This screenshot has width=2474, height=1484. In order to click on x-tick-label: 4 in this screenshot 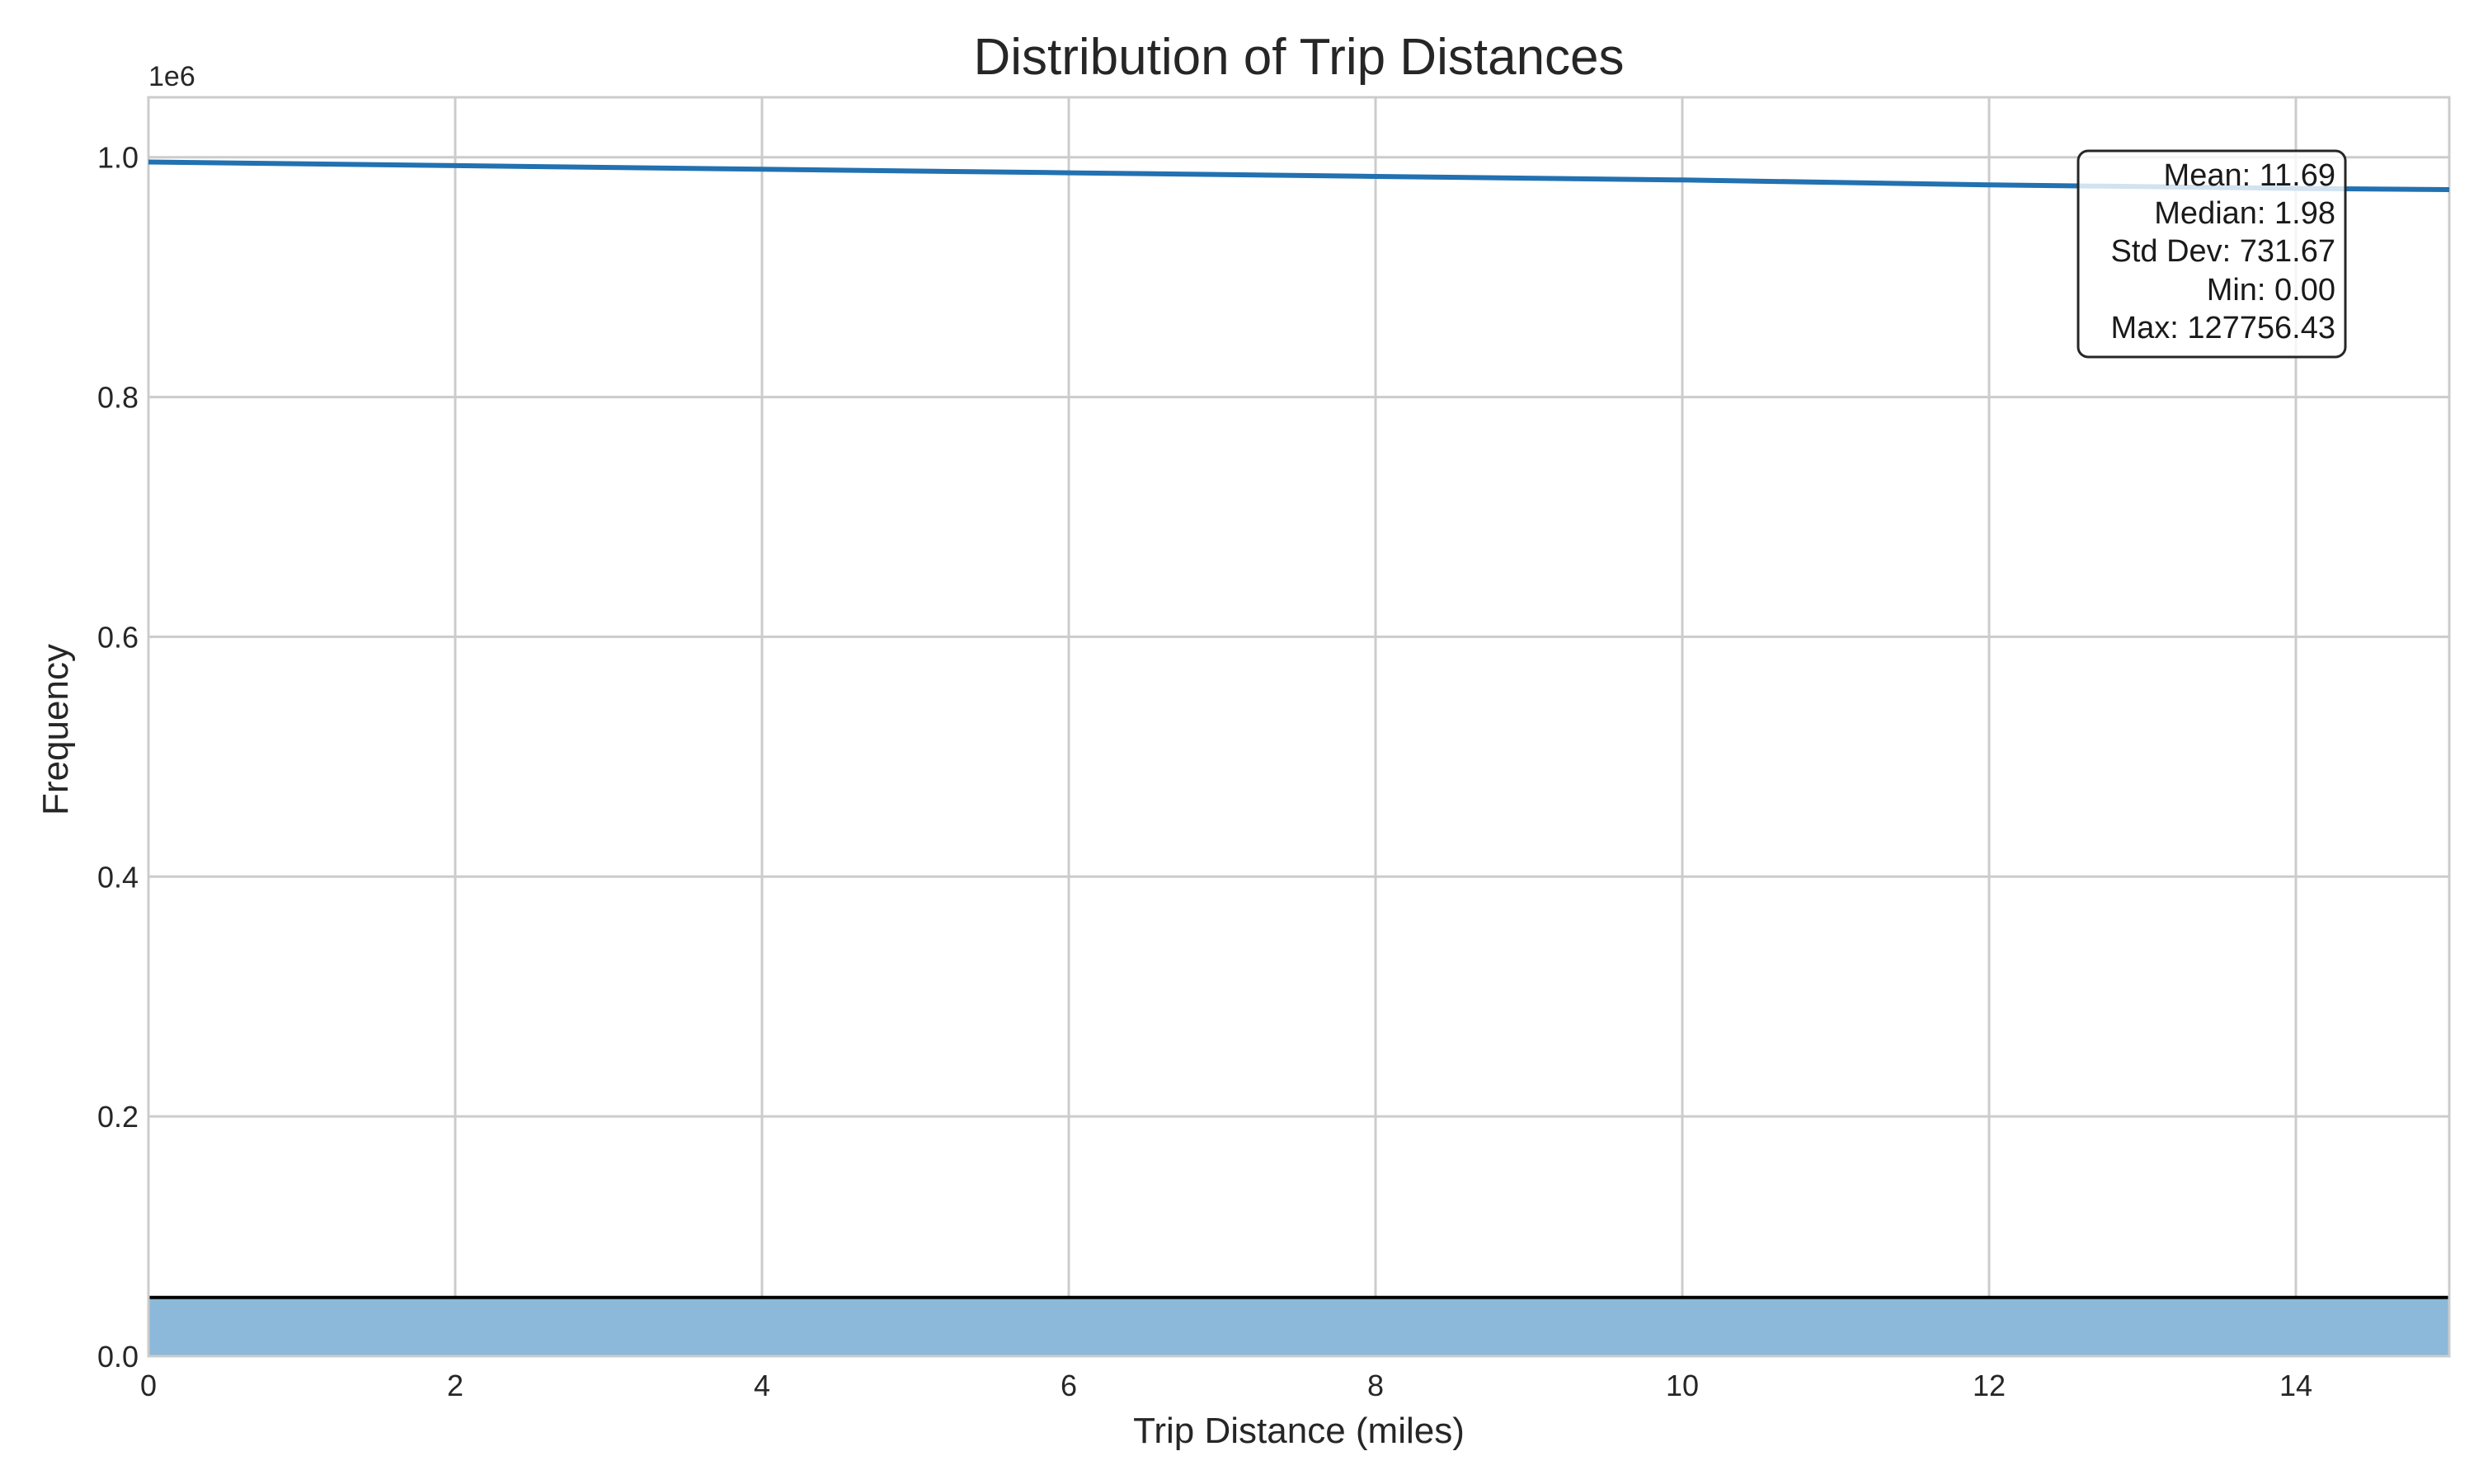, I will do `click(762, 1385)`.